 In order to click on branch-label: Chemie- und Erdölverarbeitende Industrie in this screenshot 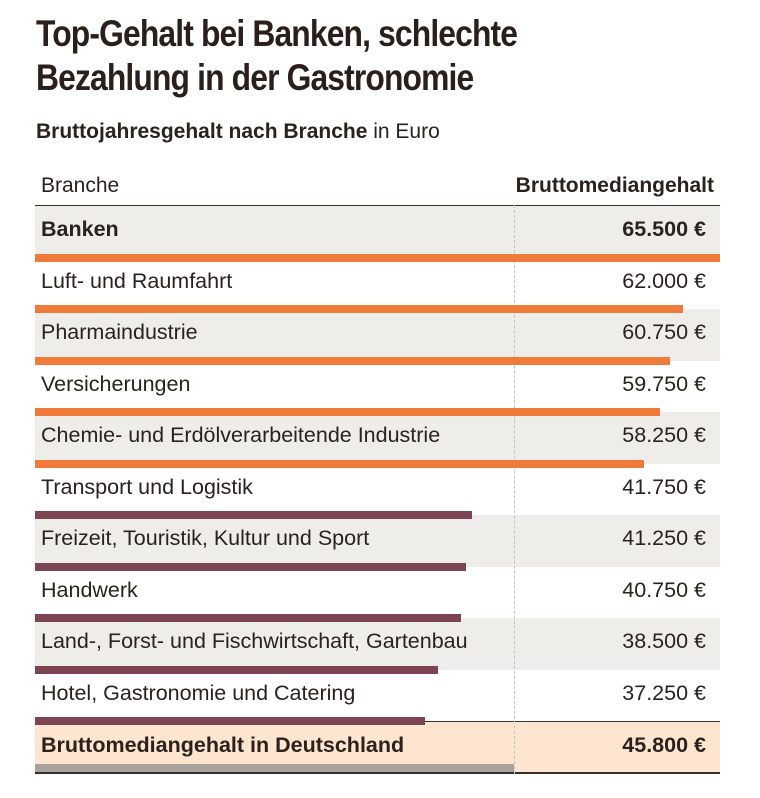, I will do `click(241, 435)`.